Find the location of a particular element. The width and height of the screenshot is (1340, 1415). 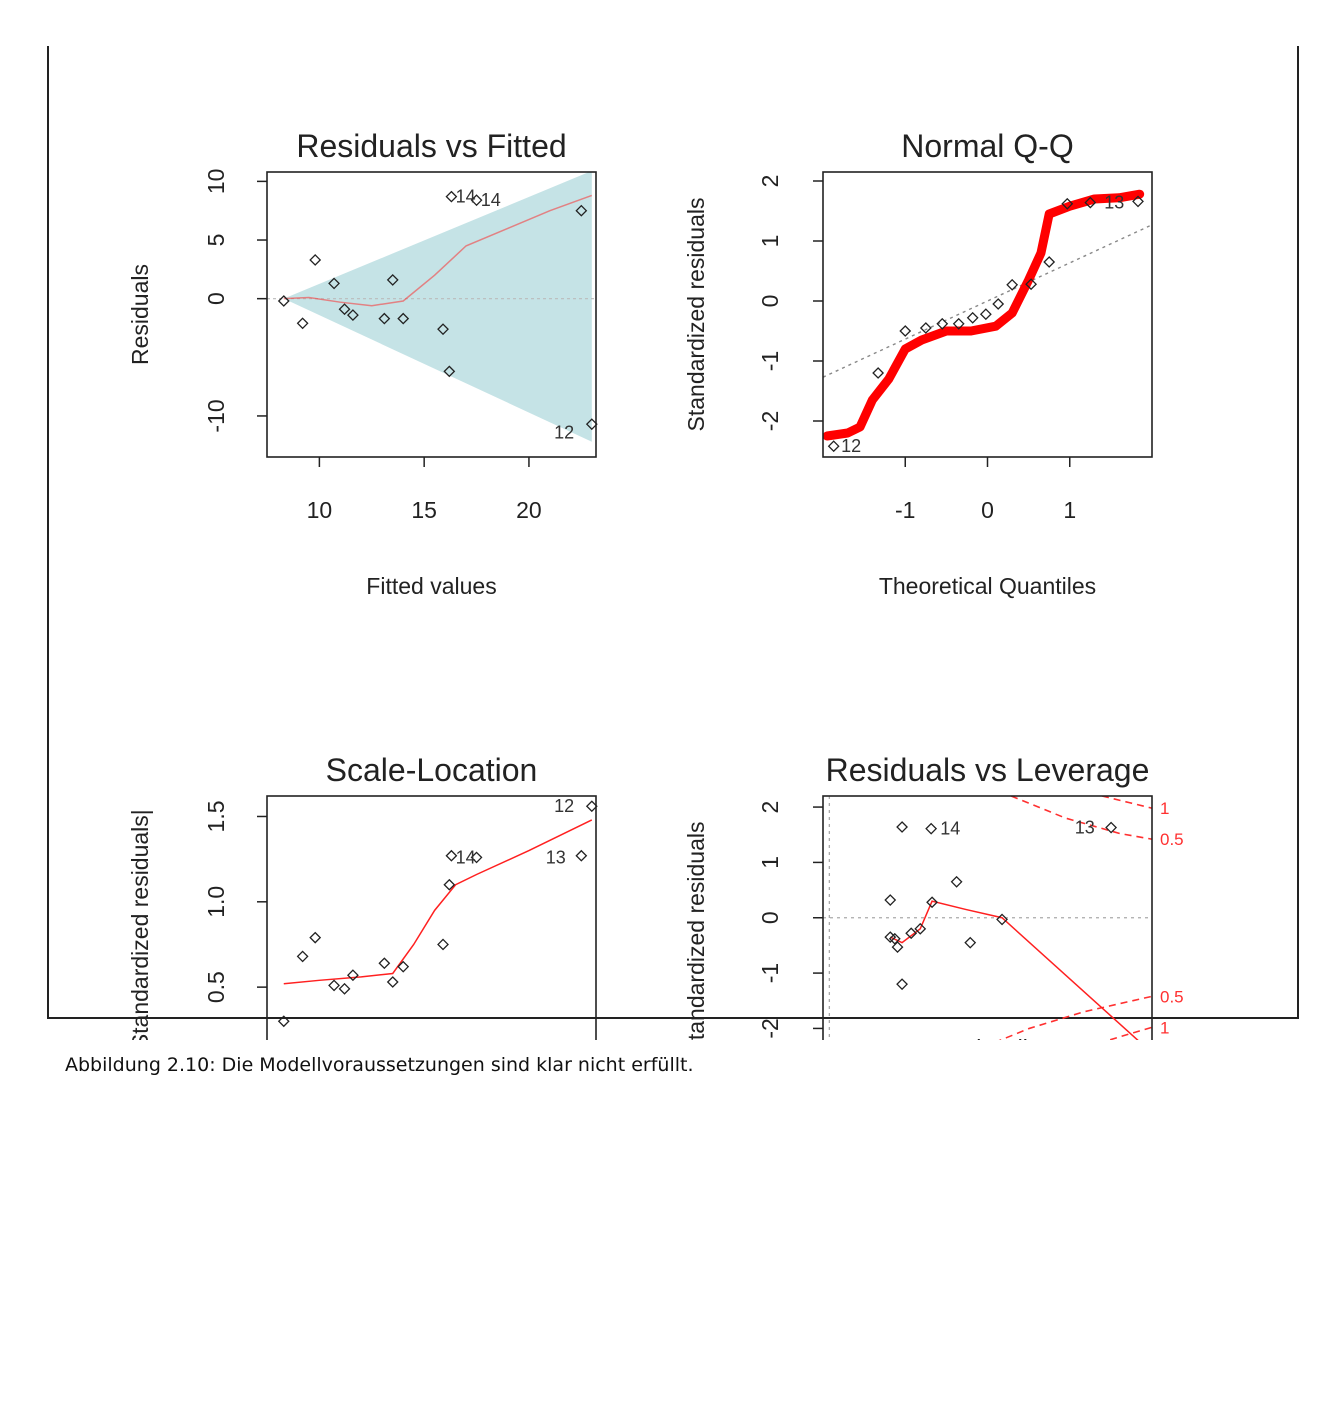

y-tick-label: 10 is located at coordinates (216, 182).